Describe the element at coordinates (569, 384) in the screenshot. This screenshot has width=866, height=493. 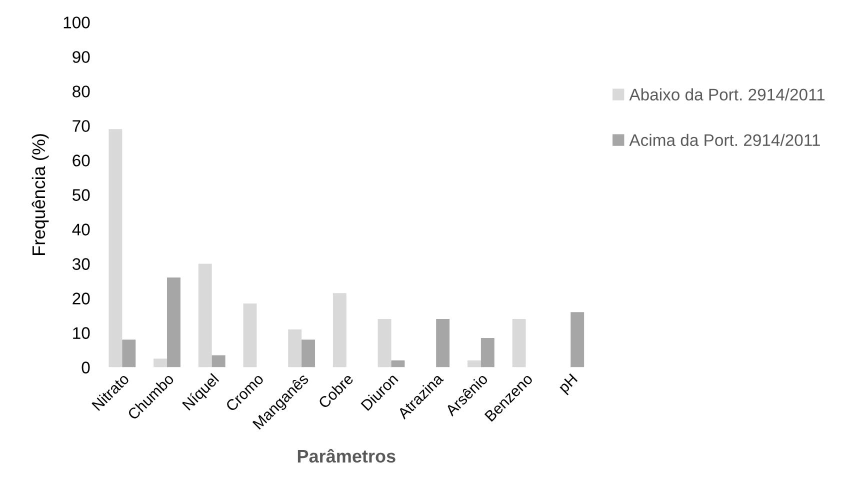
I see `x-tick-label: pH` at that location.